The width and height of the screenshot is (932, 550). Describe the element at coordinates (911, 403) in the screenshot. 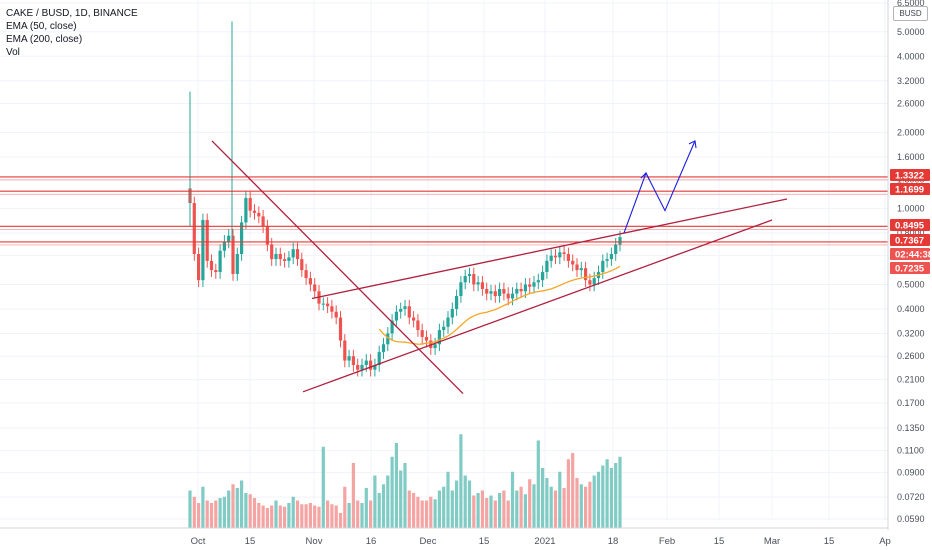

I see `price-tick-label: 0.1700` at that location.